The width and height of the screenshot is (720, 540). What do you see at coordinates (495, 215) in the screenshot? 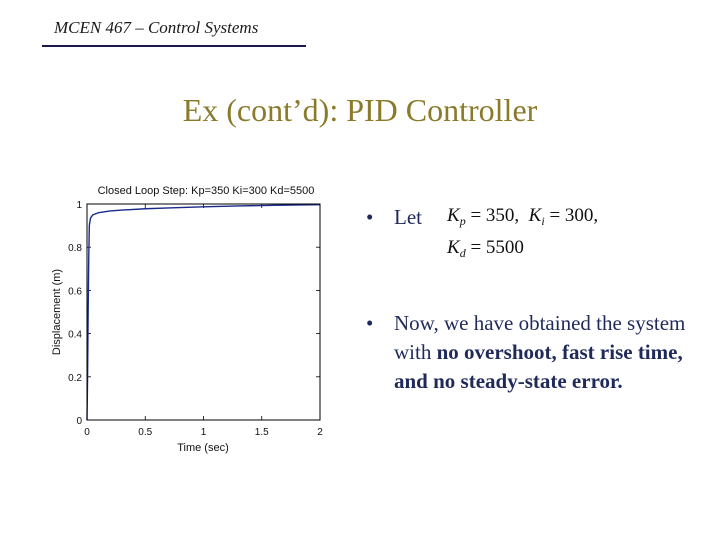
I see `kp-value: = 350,` at bounding box center [495, 215].